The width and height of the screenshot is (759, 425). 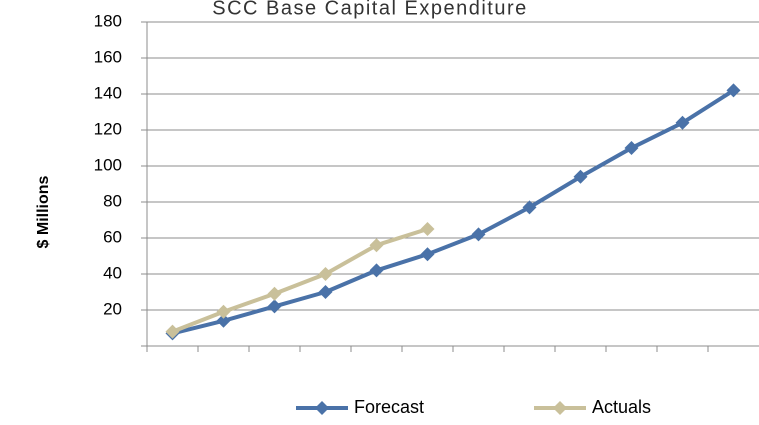 What do you see at coordinates (369, 9) in the screenshot?
I see `chart-title: SCC Base Capital Expenditure` at bounding box center [369, 9].